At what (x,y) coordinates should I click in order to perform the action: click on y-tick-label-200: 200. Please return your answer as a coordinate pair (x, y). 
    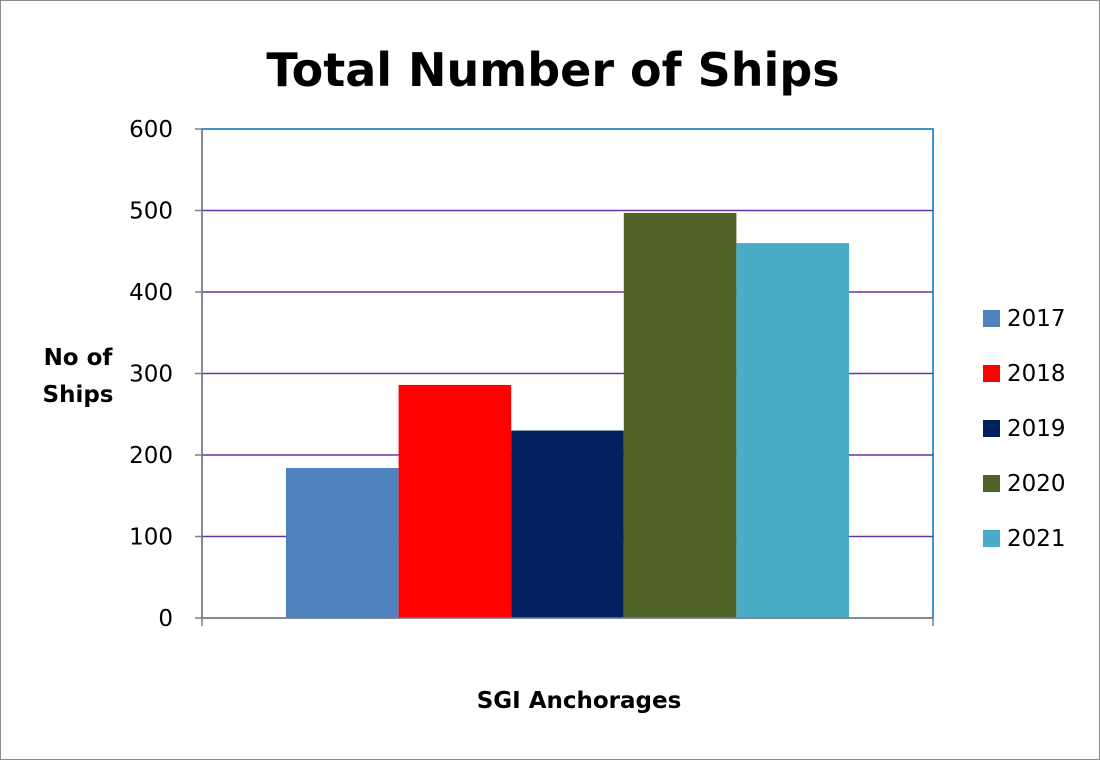
    Looking at the image, I should click on (151, 456).